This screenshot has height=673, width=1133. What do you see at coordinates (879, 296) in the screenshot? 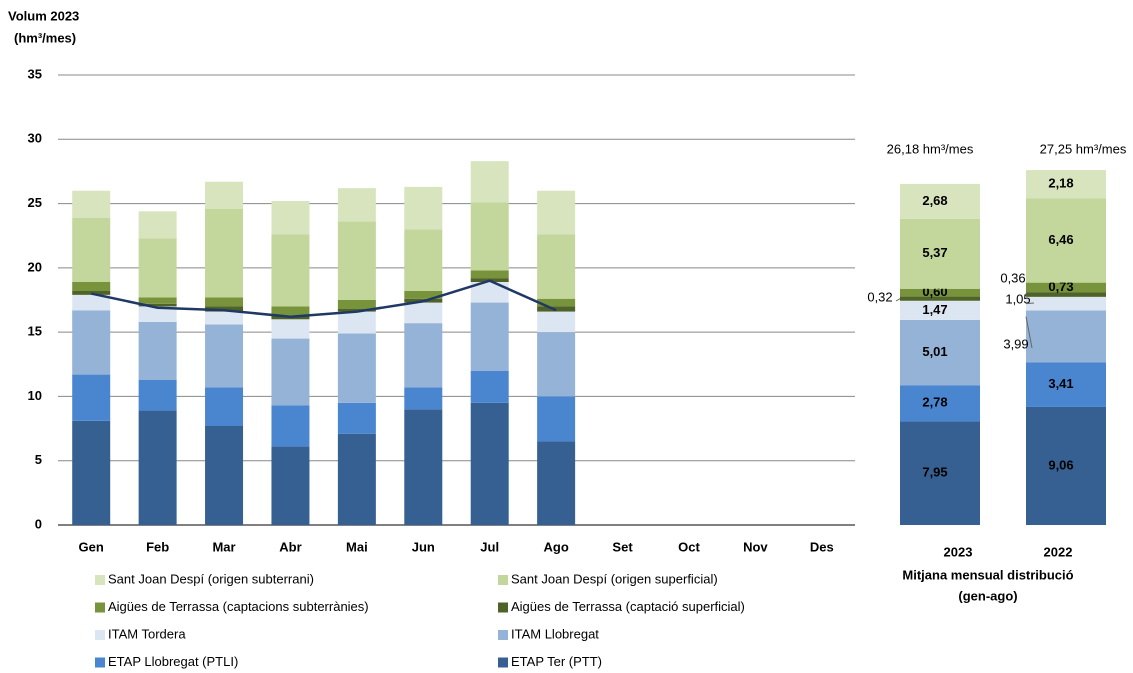
I see `value-label: 0,32` at bounding box center [879, 296].